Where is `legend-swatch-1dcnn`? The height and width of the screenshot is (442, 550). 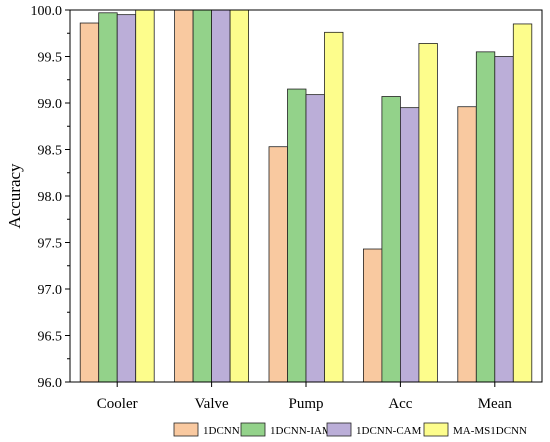
legend-swatch-1dcnn is located at coordinates (186, 429).